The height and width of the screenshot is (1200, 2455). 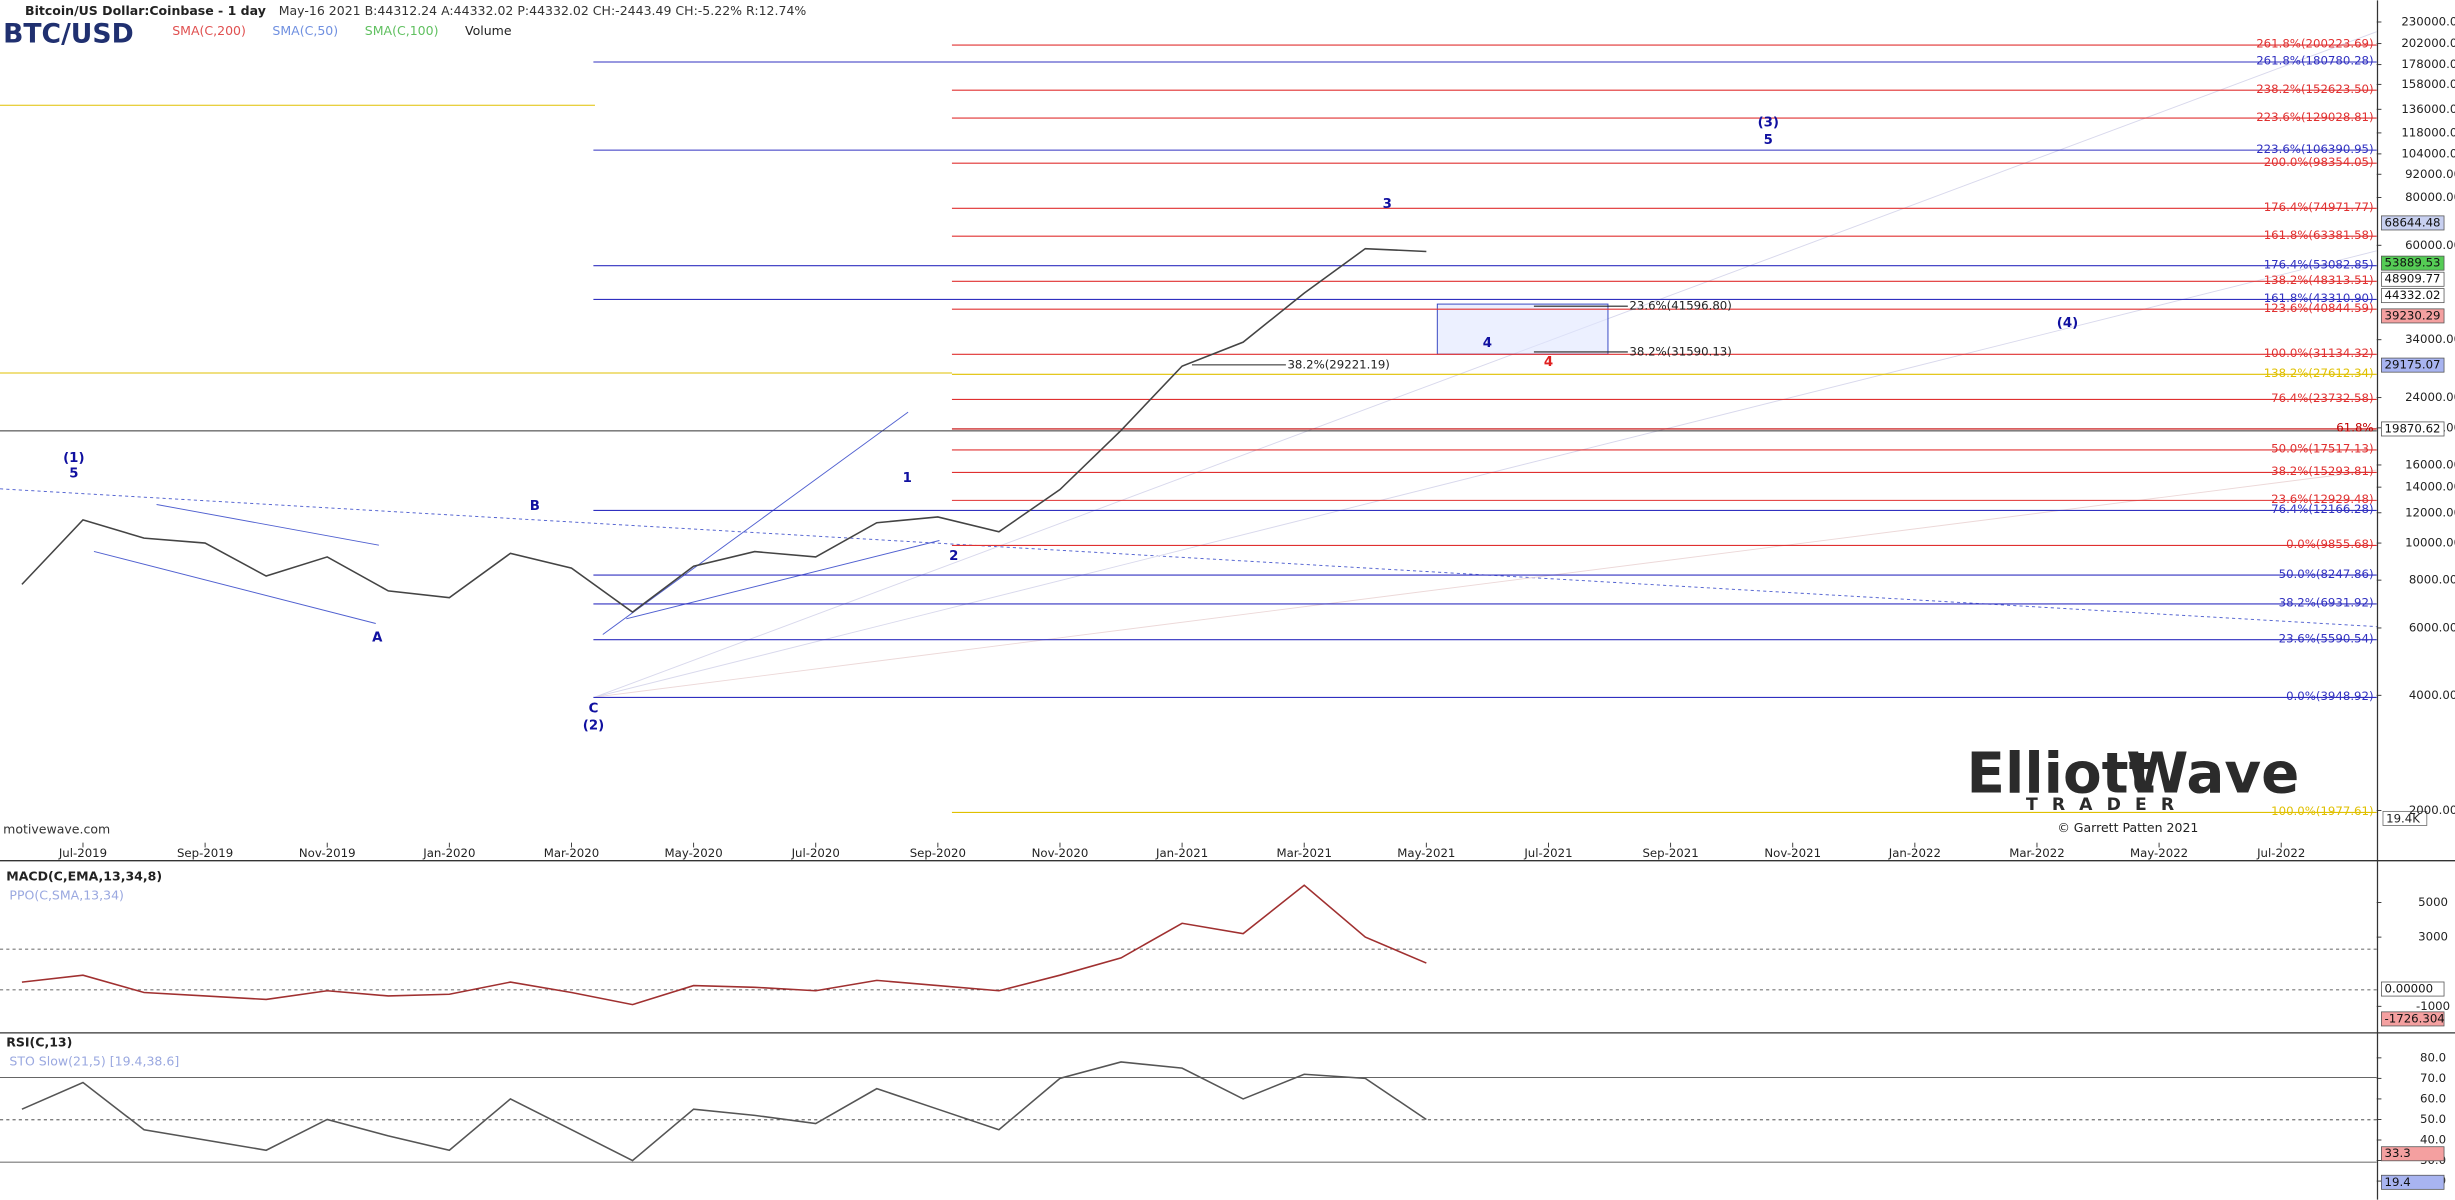 What do you see at coordinates (94, 1060) in the screenshot?
I see `panel-subtitle: STO Slow(21,5) [19.4,38.6]` at bounding box center [94, 1060].